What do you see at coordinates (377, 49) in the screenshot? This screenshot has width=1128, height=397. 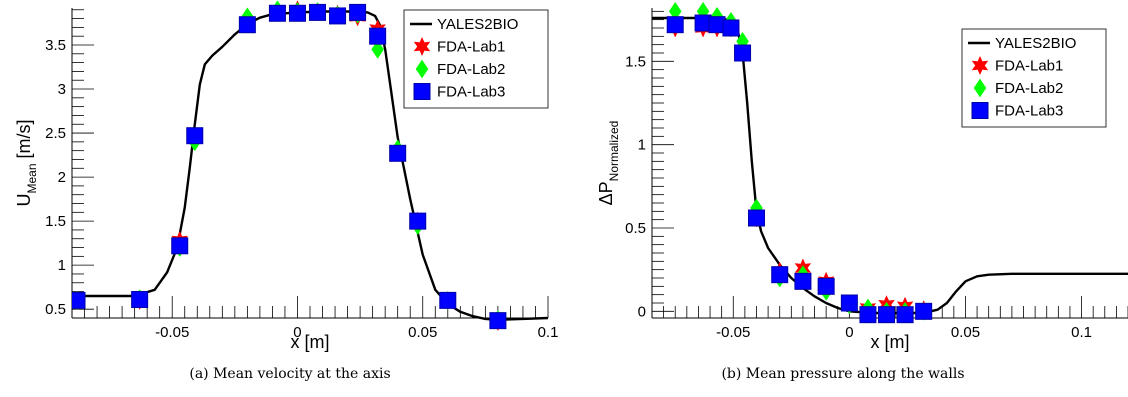 I see `data-point-fda-lab2` at bounding box center [377, 49].